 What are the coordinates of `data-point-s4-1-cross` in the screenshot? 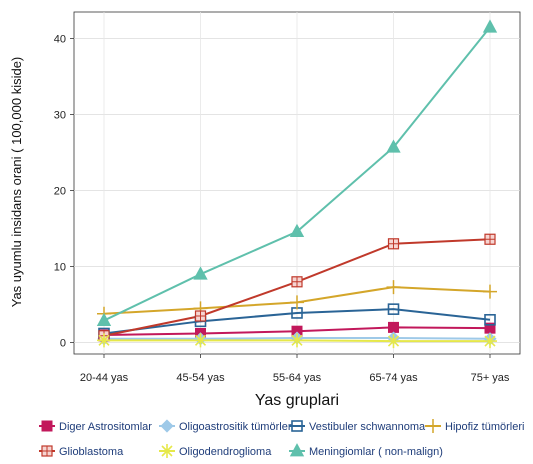 It's located at (200, 316).